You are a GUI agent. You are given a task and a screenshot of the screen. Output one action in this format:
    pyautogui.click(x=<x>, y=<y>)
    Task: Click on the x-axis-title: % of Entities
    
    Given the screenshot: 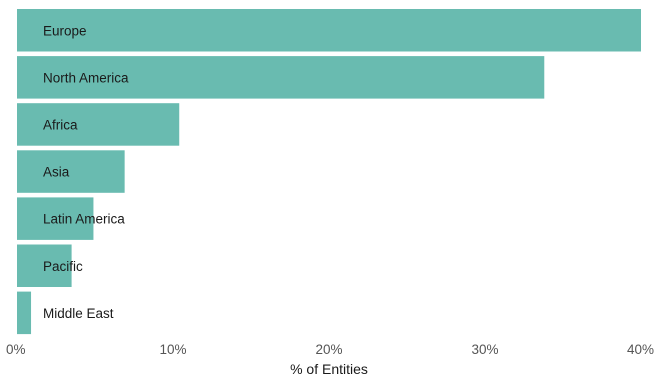 What is the action you would take?
    pyautogui.click(x=329, y=369)
    